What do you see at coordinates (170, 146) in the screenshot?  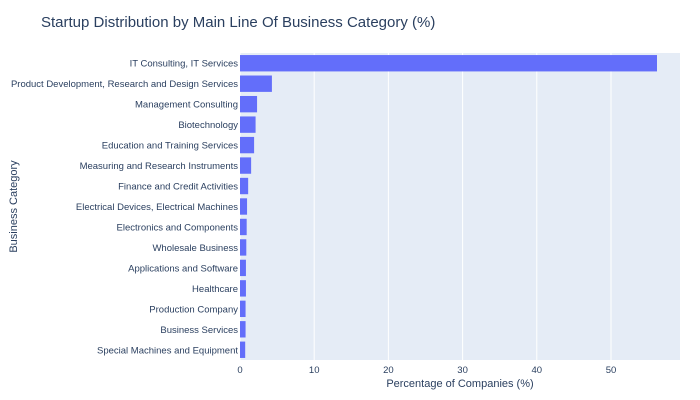 I see `y-tick-label: Education and Training Services` at bounding box center [170, 146].